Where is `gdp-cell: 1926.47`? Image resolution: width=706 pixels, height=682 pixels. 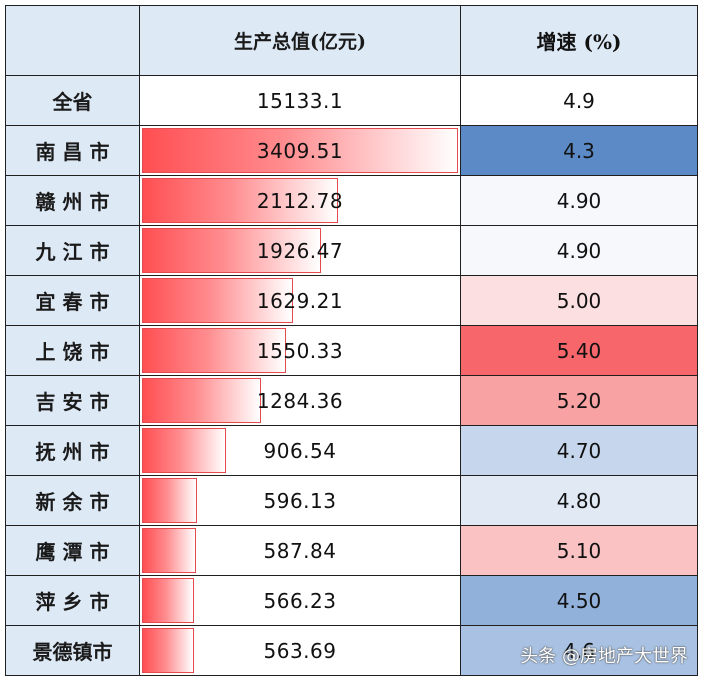 gdp-cell: 1926.47 is located at coordinates (300, 250).